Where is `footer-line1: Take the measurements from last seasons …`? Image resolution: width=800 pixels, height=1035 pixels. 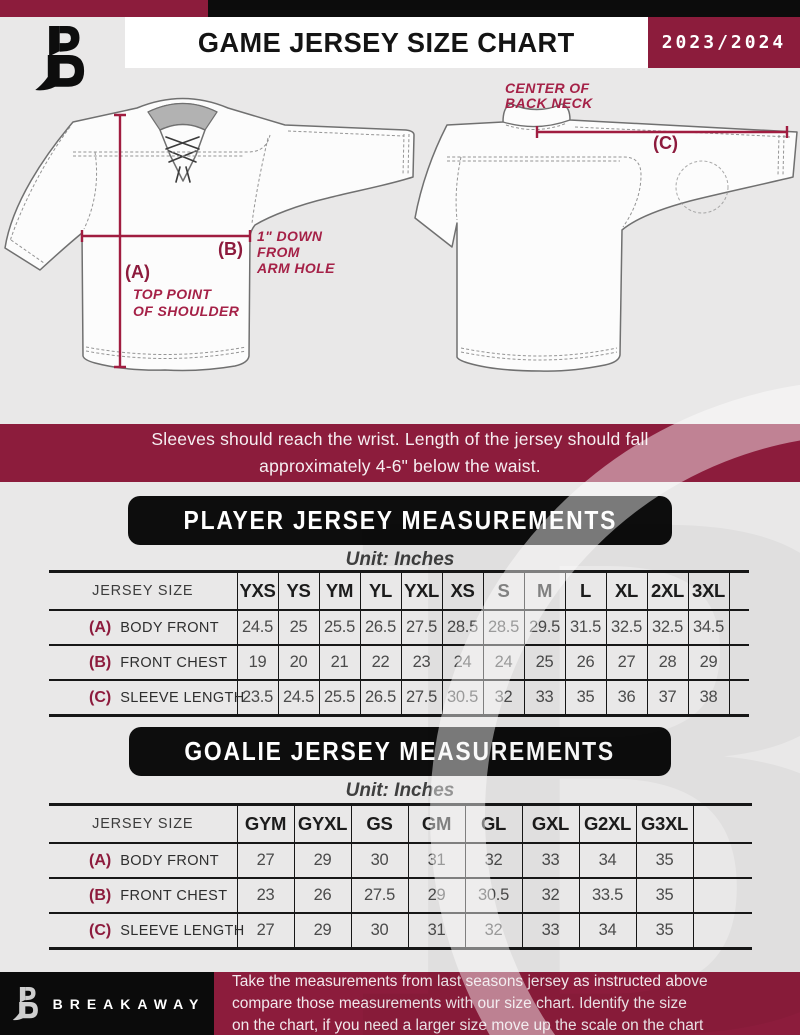
footer-line1: Take the measurements from last seasons … is located at coordinates (470, 981).